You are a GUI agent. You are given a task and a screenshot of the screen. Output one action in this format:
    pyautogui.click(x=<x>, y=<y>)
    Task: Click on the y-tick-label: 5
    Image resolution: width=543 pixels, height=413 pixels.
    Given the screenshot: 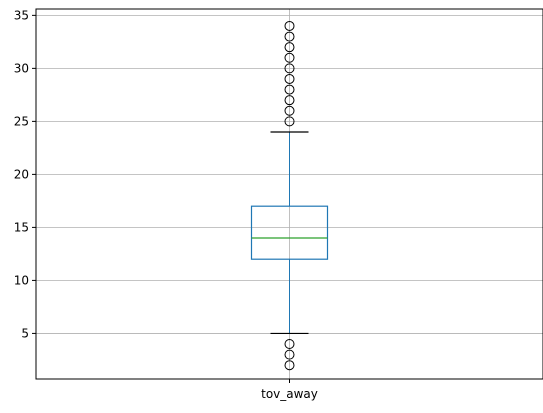 What is the action you would take?
    pyautogui.click(x=25, y=333)
    